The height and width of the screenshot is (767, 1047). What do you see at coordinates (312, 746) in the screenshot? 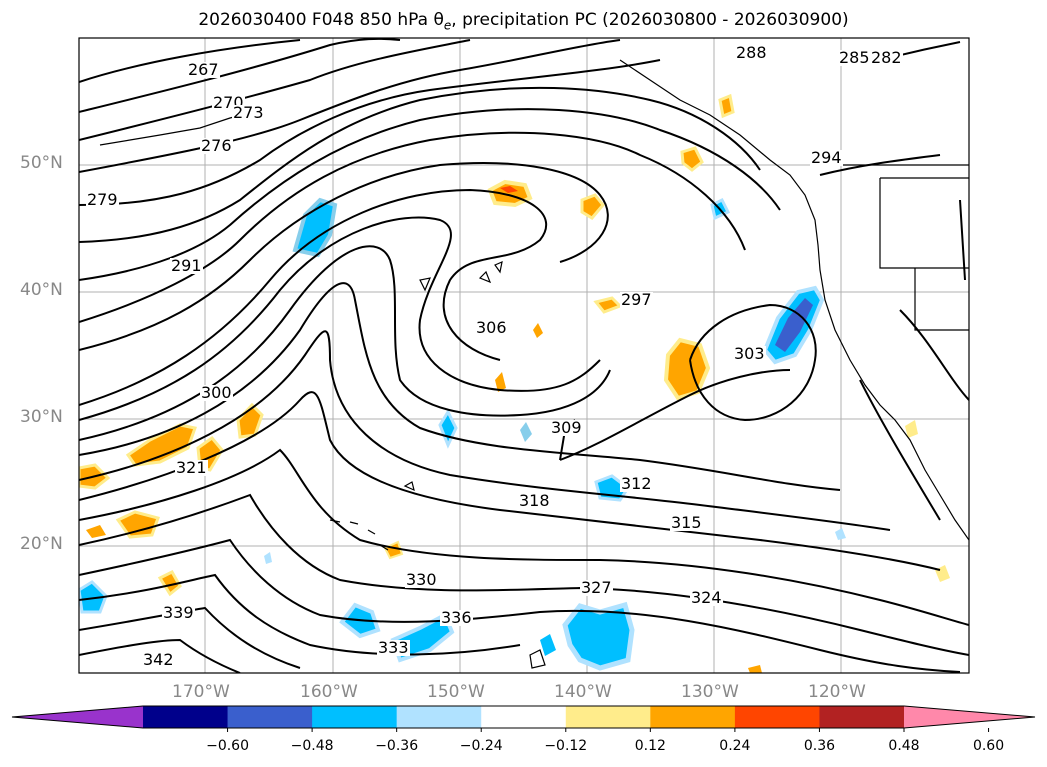
I see `colorbar-tick-label: −0.48` at bounding box center [312, 746].